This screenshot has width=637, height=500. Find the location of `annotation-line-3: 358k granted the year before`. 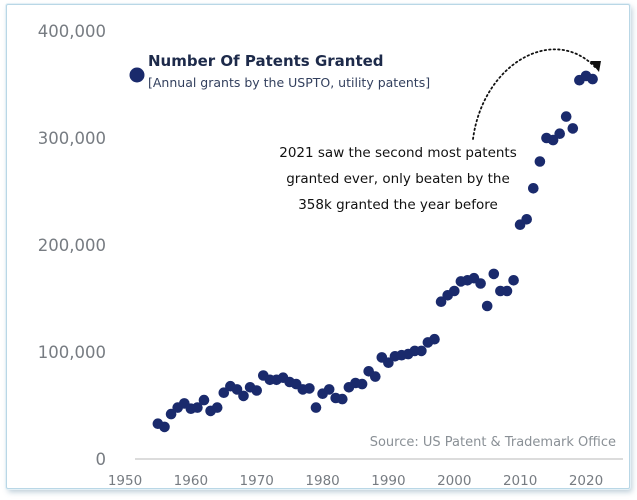

annotation-line-3: 358k granted the year before is located at coordinates (398, 205).